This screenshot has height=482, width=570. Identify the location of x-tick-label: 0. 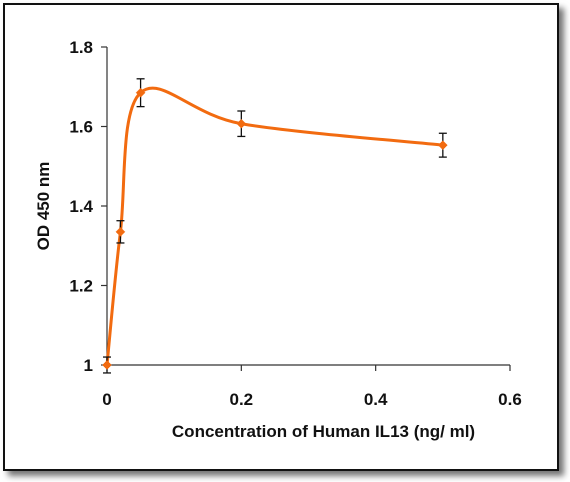
(106, 399).